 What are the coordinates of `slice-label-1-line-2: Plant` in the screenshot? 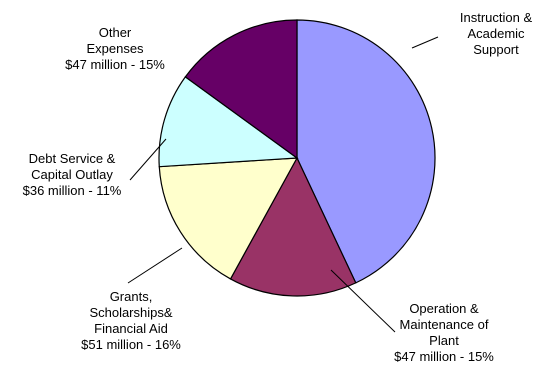 It's located at (444, 340).